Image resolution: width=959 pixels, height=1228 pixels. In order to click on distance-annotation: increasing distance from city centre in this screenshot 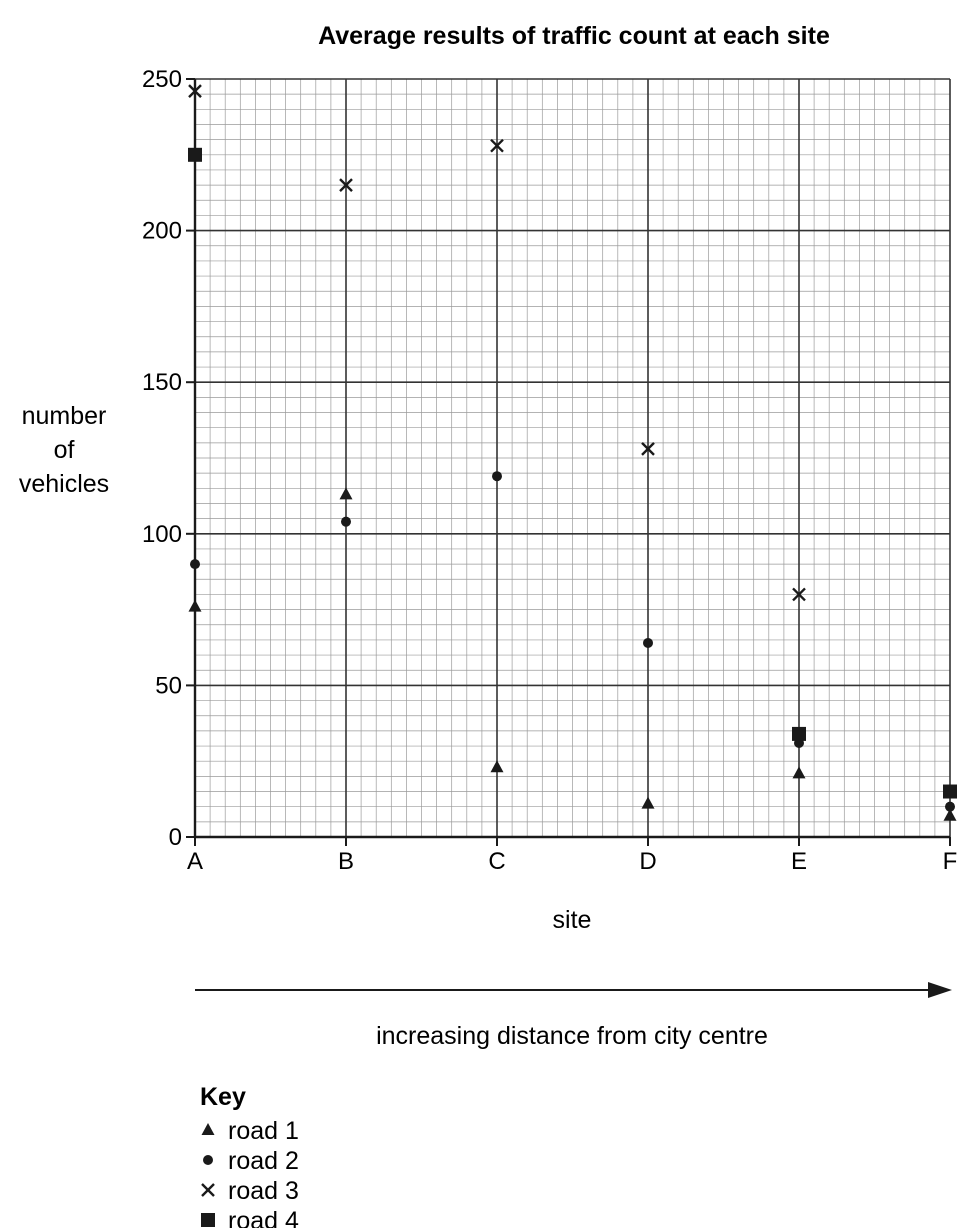, I will do `click(572, 1036)`.